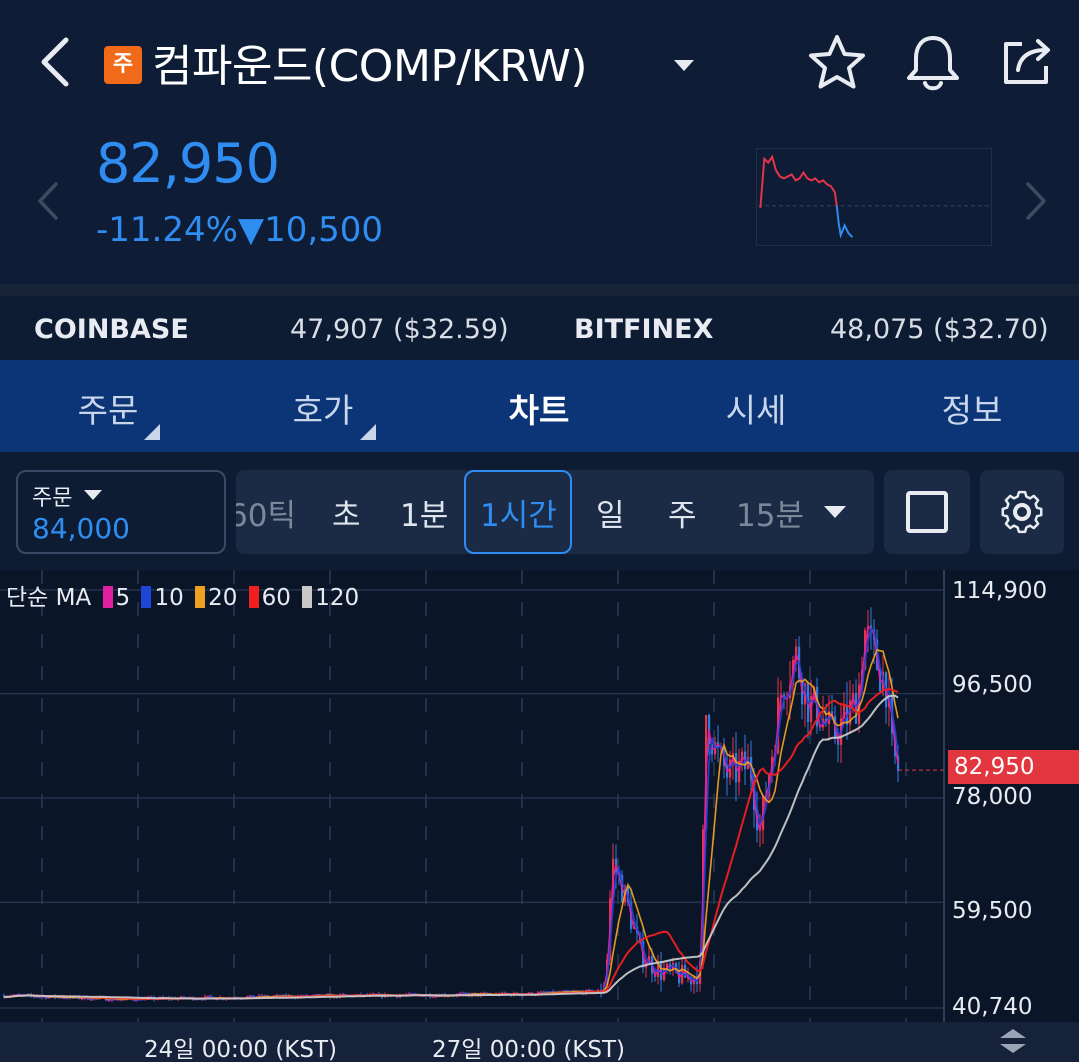 The height and width of the screenshot is (1062, 1079). Describe the element at coordinates (939, 329) in the screenshot. I see `exchange-value-bitfinex: 48,075 ($32.70)` at that location.